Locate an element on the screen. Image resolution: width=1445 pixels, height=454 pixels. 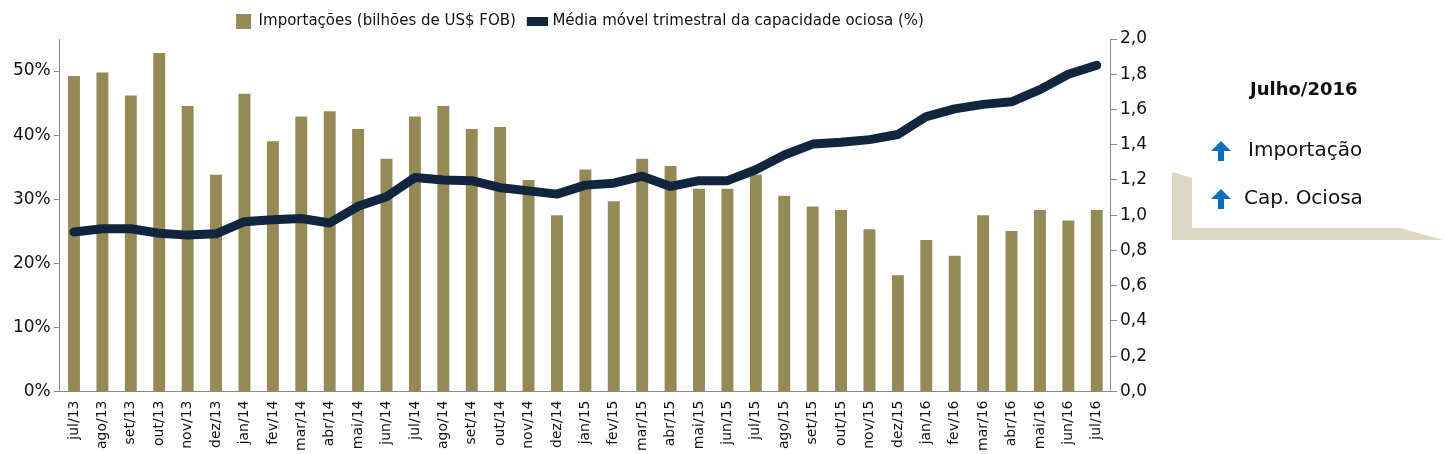
x-tick-label: mar/16 is located at coordinates (981, 426).